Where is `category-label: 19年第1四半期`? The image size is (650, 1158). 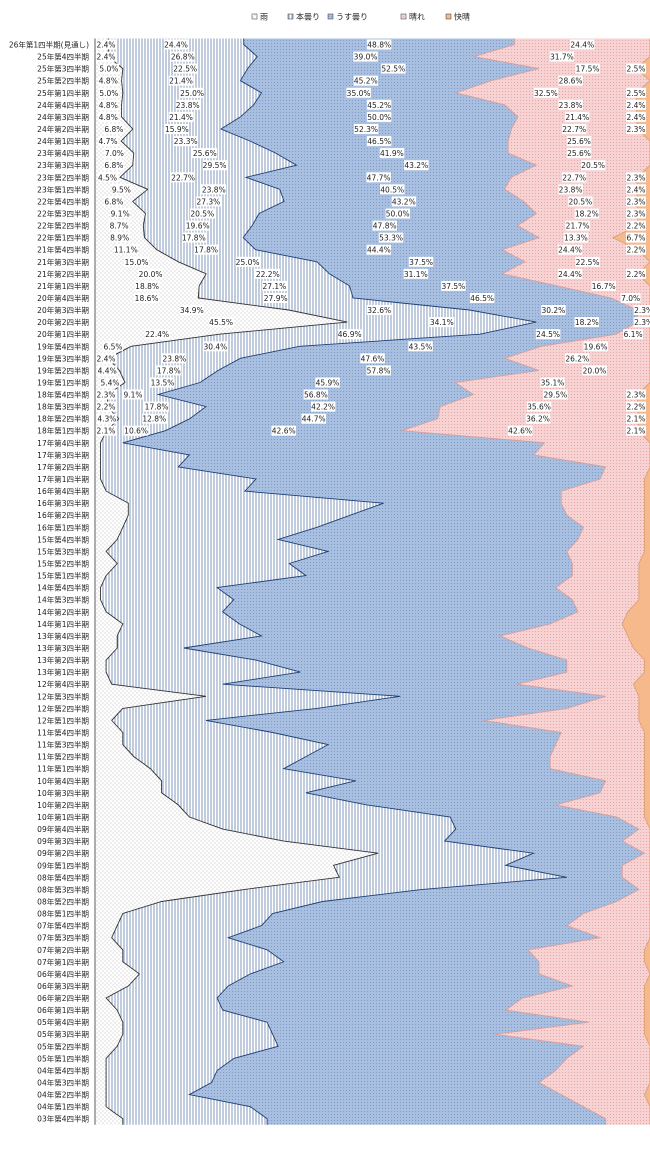 category-label: 19年第1四半期 is located at coordinates (63, 383).